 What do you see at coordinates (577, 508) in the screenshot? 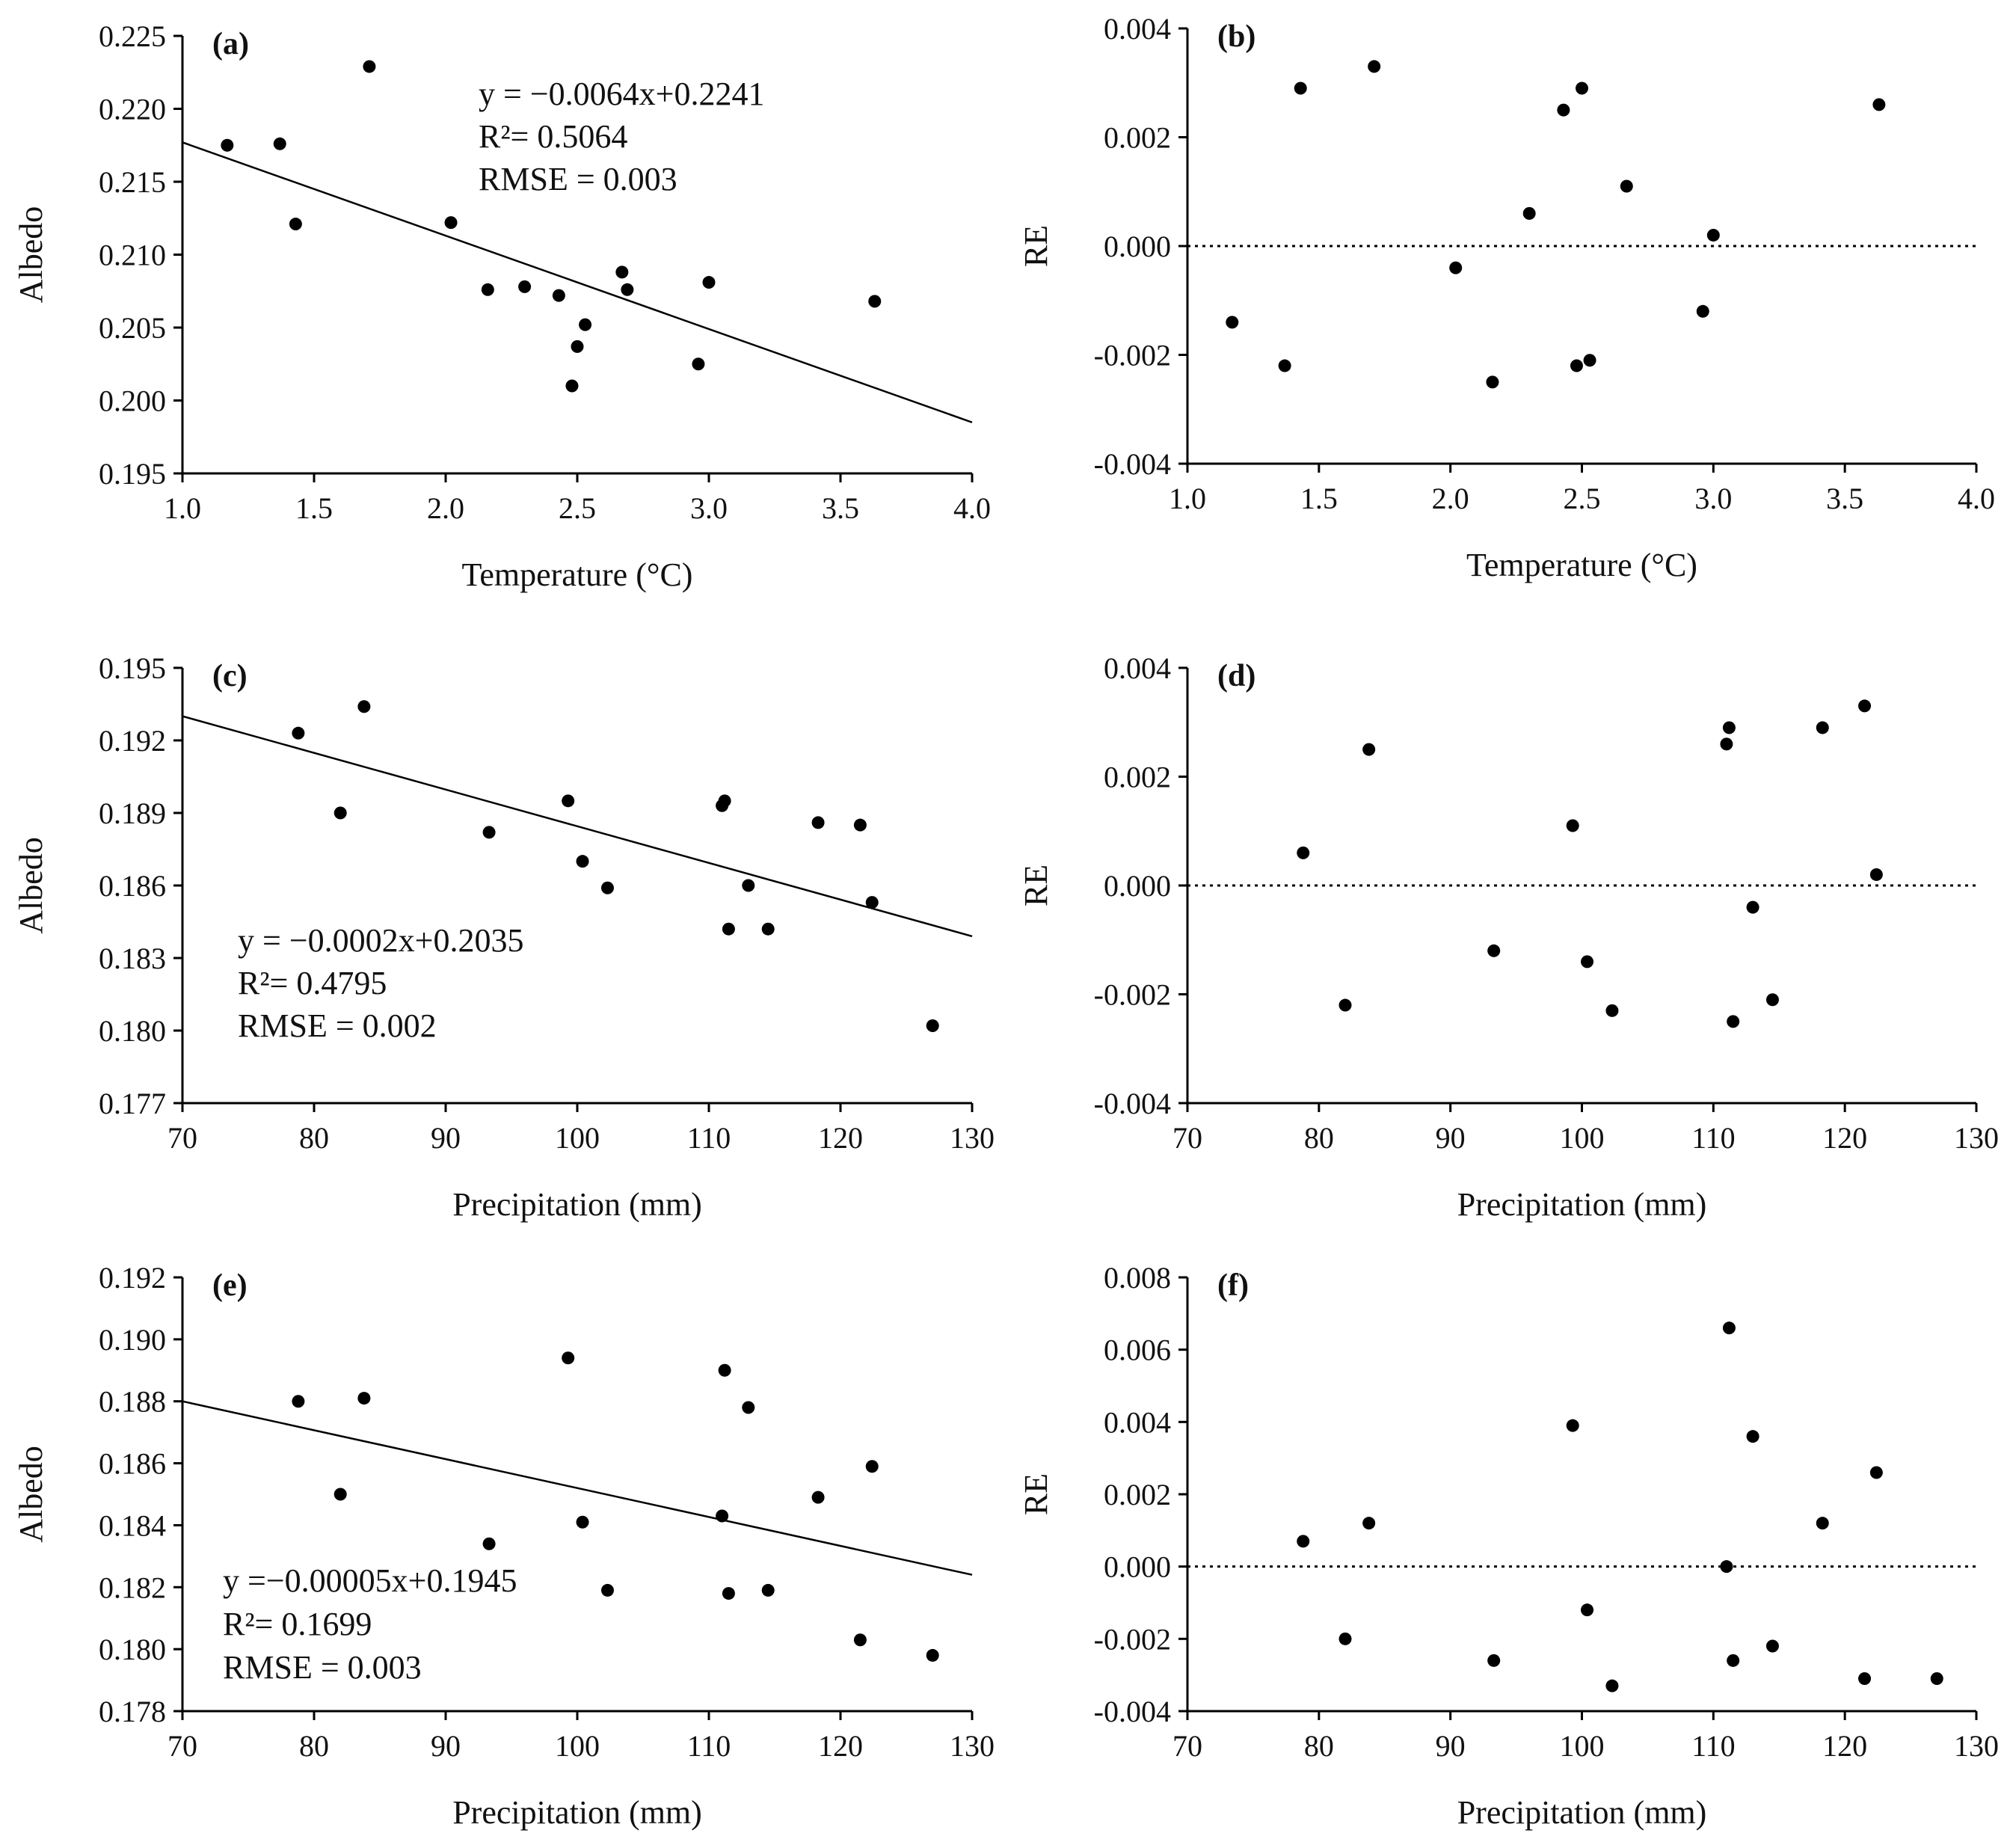
I see `x-tick-label: 2.5` at bounding box center [577, 508].